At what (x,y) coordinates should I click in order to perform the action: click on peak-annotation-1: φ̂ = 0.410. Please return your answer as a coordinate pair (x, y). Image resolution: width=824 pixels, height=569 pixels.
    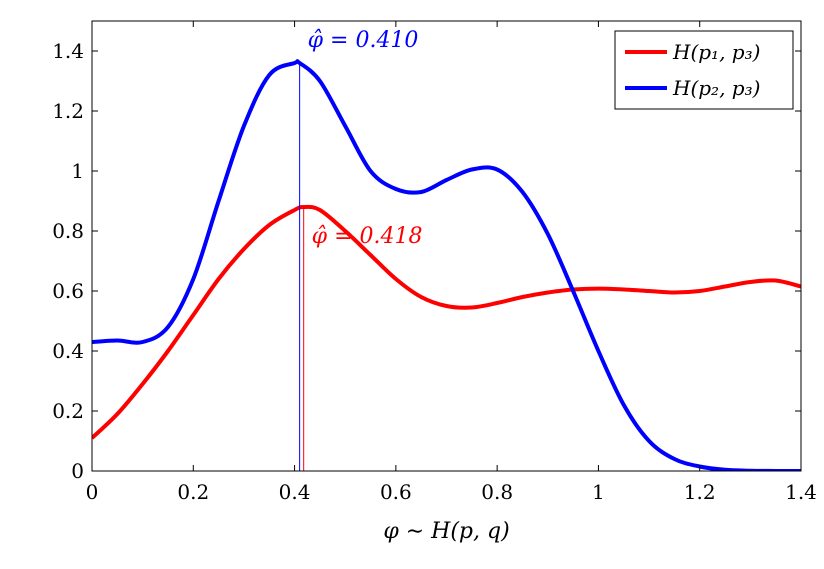
    Looking at the image, I should click on (363, 40).